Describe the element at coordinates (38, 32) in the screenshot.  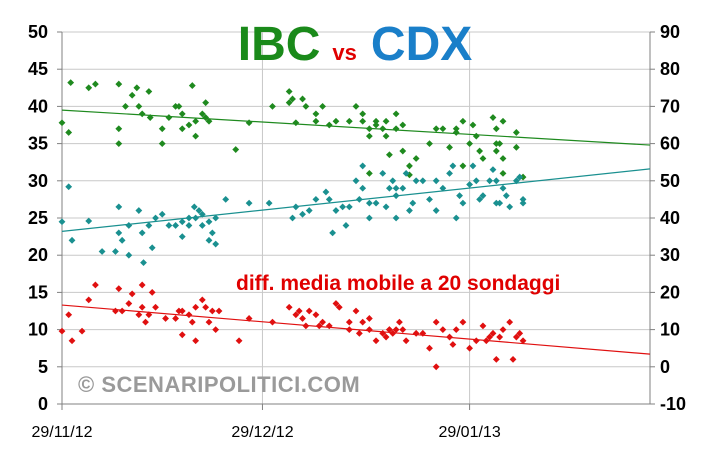
I see `left-tick-label: 50` at that location.